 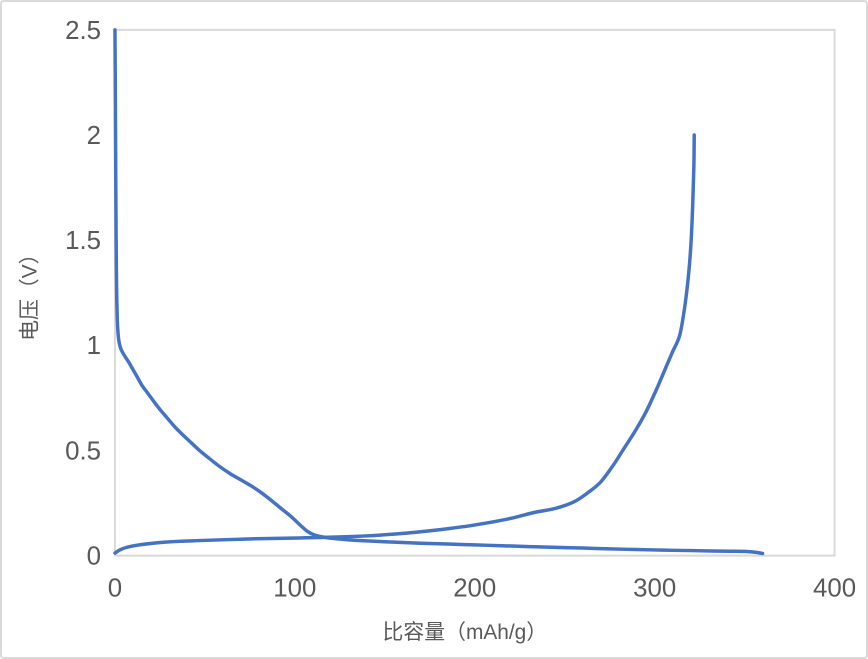 I want to click on y-tick-label: 0.5, so click(x=83, y=451).